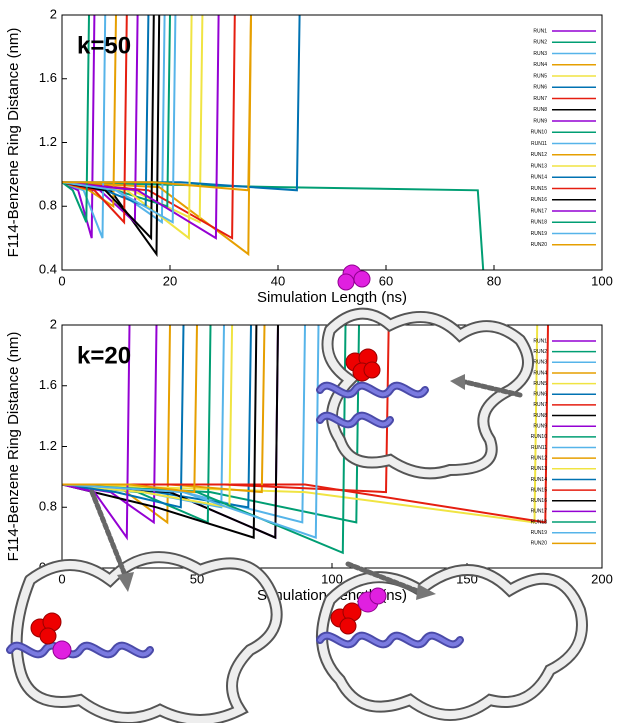  What do you see at coordinates (104, 355) in the screenshot?
I see `annotation: k=20` at bounding box center [104, 355].